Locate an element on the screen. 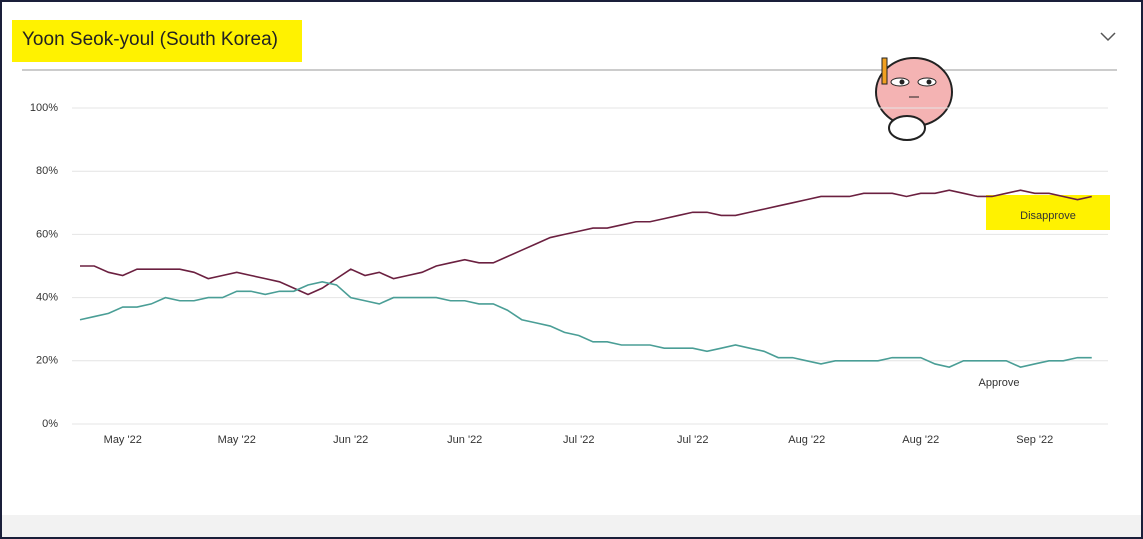  series-label: Disapprove is located at coordinates (1048, 216).